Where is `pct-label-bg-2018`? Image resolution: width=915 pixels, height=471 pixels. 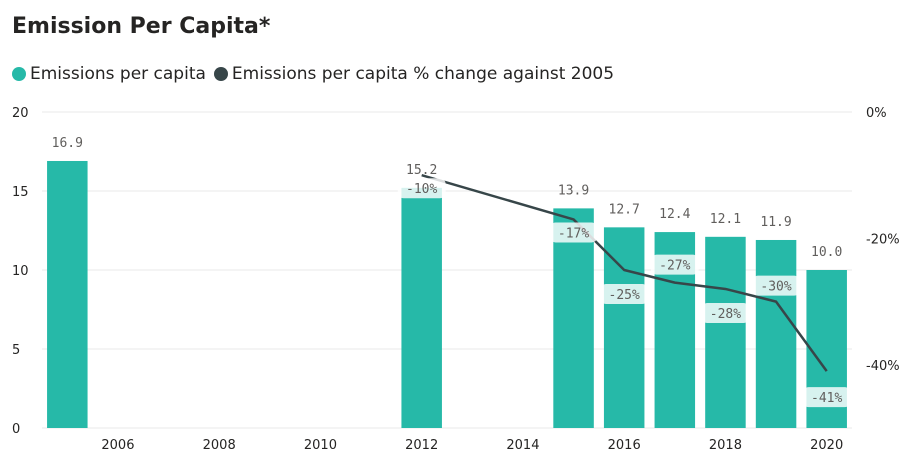 pct-label-bg-2018 is located at coordinates (725, 312).